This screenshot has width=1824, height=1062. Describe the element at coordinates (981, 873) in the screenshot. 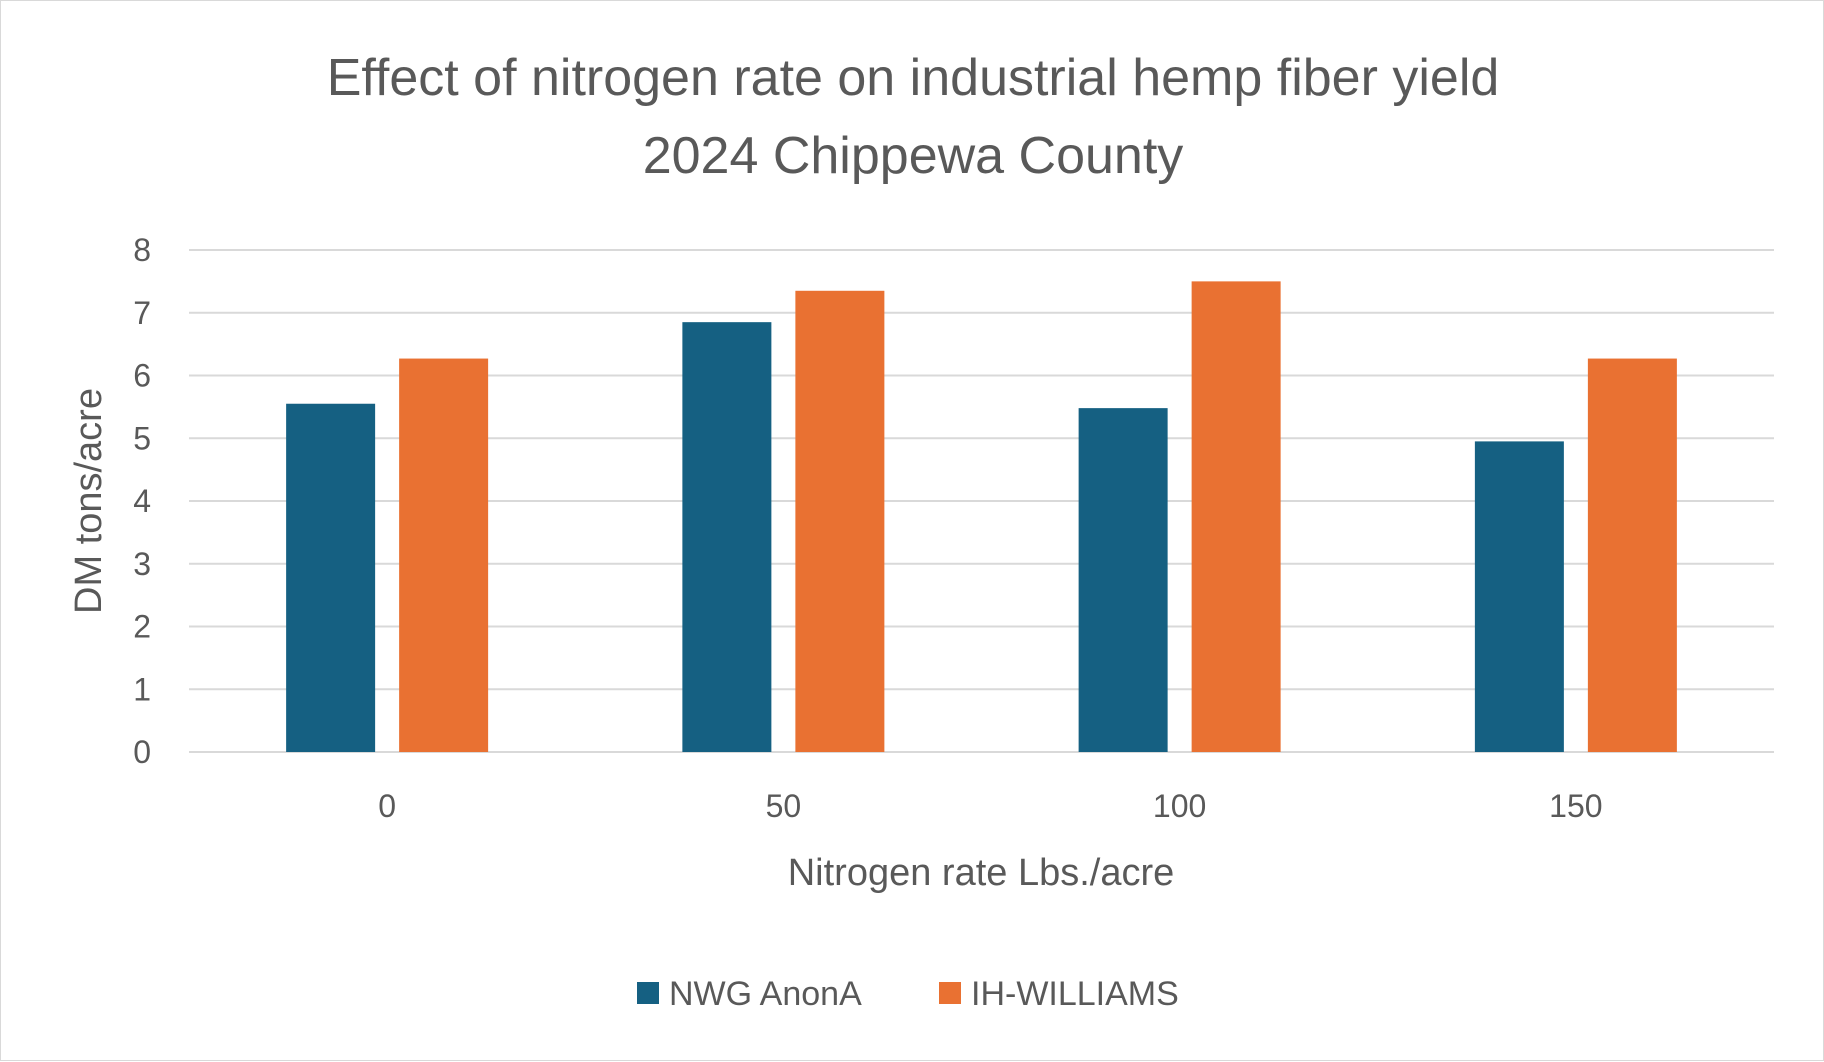

I see `x-axis-label: Nitrogen rate Lbs./acre` at that location.